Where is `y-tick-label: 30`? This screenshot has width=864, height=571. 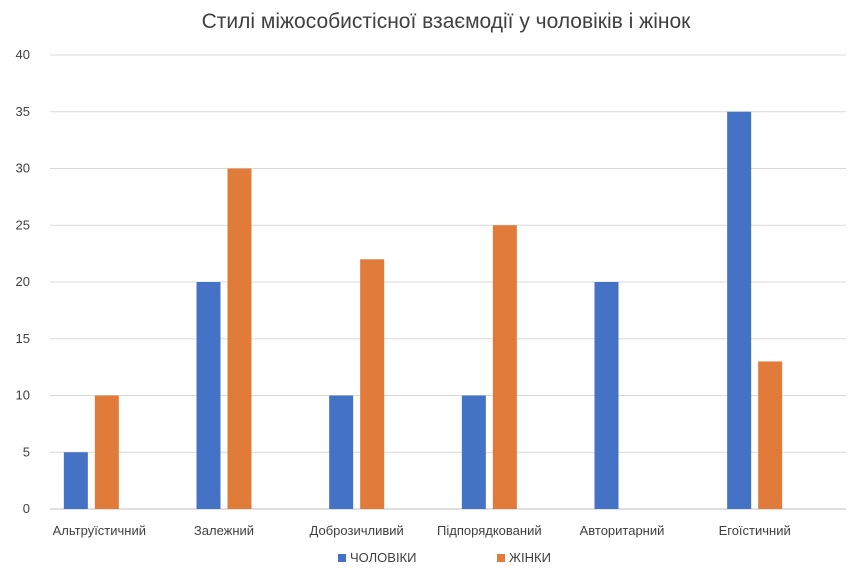
y-tick-label: 30 is located at coordinates (23, 168).